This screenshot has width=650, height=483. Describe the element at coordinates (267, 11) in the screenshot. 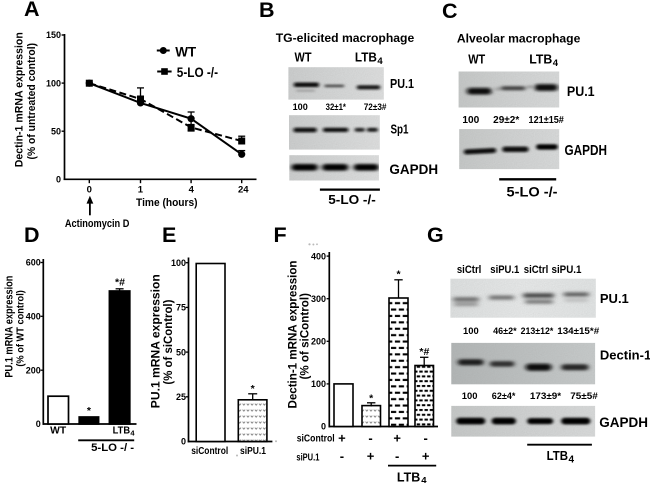

I see `svg-text: B` at that location.